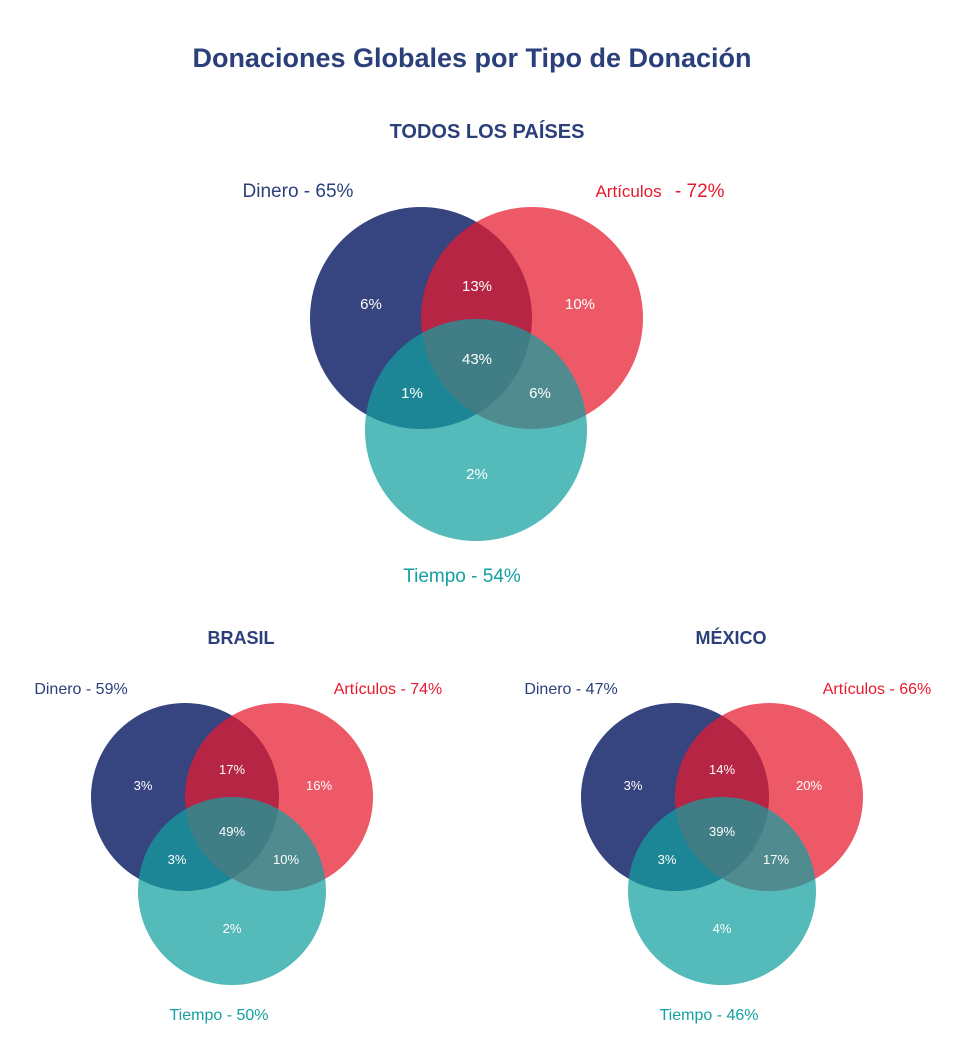 The width and height of the screenshot is (954, 1049). I want to click on venn-all-subtitle: TODOS LOS PAÍSES, so click(487, 131).